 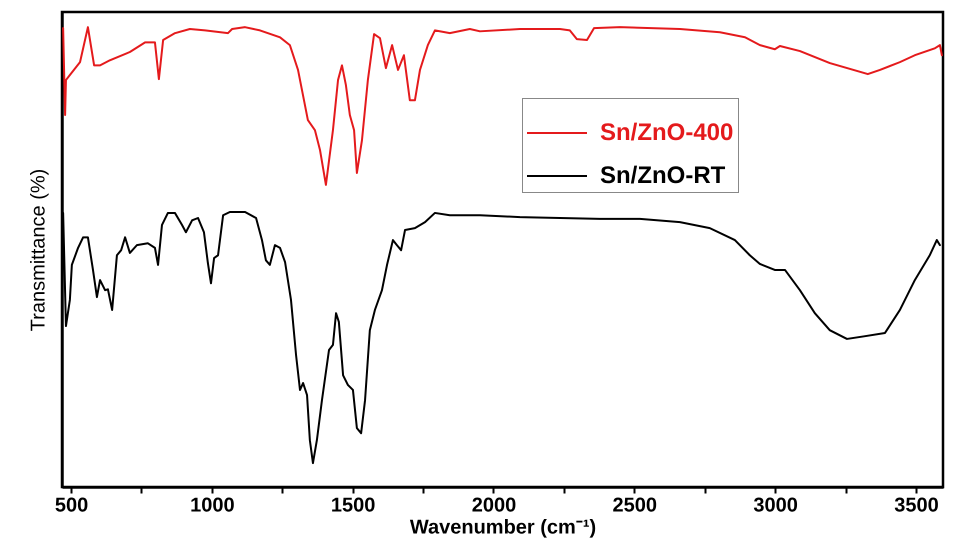 What do you see at coordinates (494, 505) in the screenshot?
I see `x-tick-label: 2000` at bounding box center [494, 505].